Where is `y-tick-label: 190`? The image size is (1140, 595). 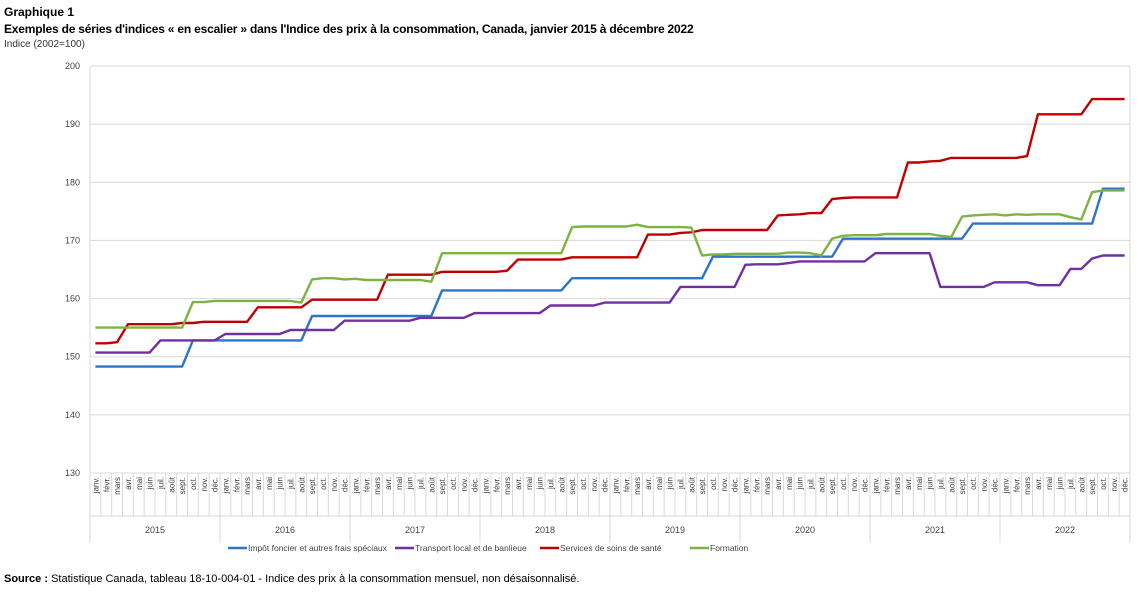
y-tick-label: 190 is located at coordinates (72, 124).